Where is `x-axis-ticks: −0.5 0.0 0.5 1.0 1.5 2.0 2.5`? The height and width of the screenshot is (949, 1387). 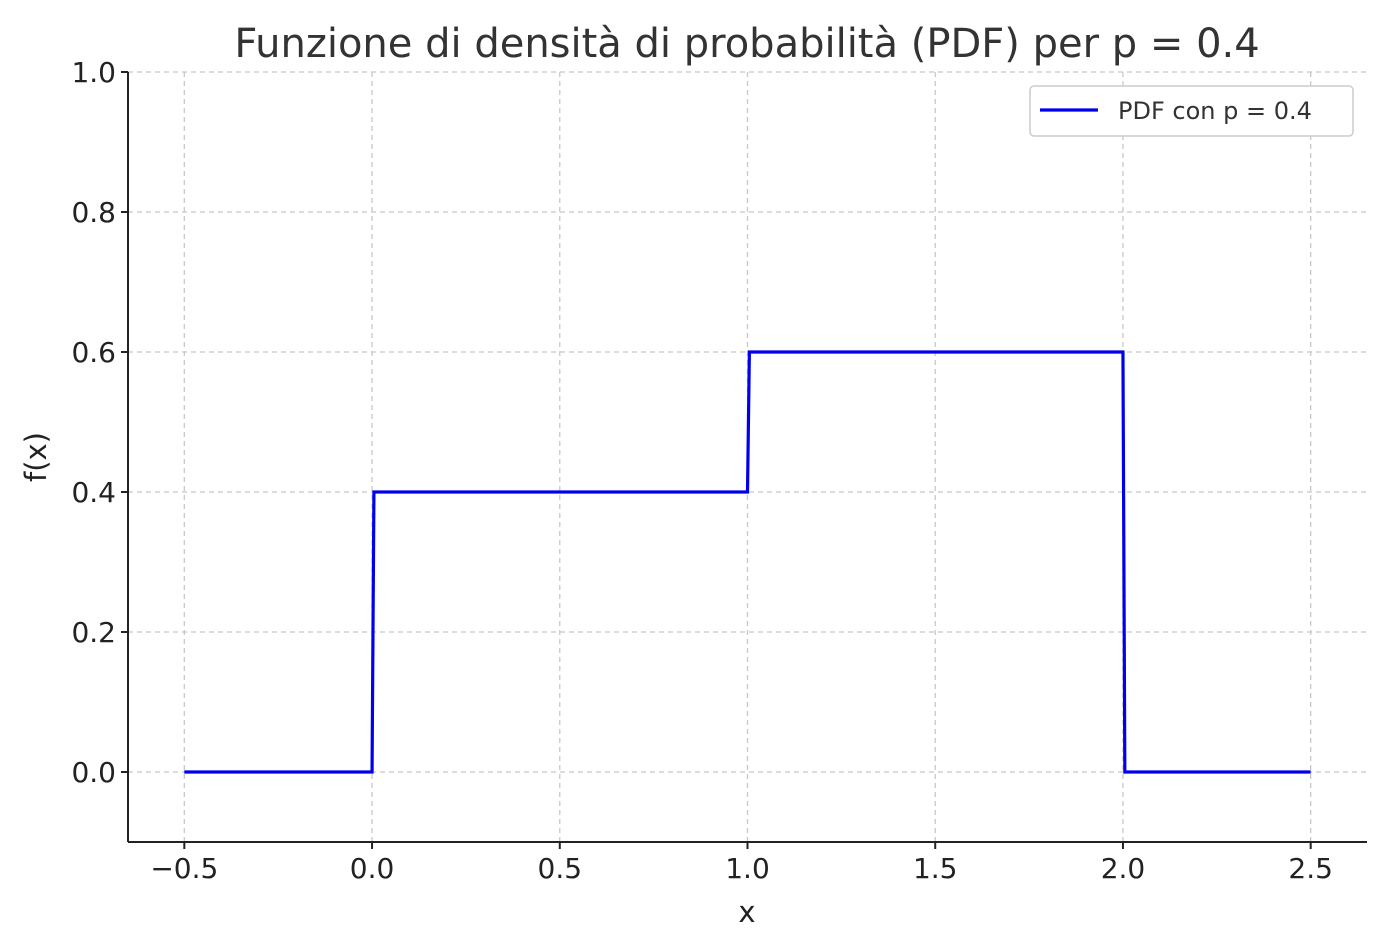
x-axis-ticks: −0.5 0.0 0.5 1.0 1.5 2.0 2.5 is located at coordinates (741, 863).